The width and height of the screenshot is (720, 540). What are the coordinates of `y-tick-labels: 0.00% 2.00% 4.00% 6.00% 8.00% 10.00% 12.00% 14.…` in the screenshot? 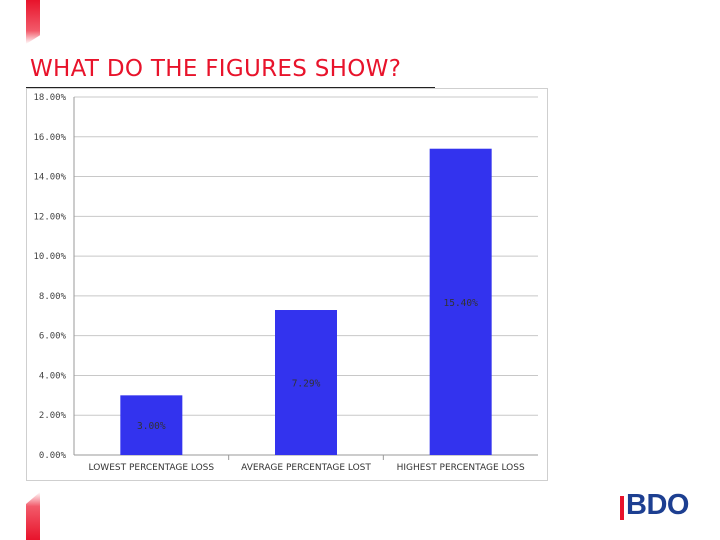 It's located at (49, 277).